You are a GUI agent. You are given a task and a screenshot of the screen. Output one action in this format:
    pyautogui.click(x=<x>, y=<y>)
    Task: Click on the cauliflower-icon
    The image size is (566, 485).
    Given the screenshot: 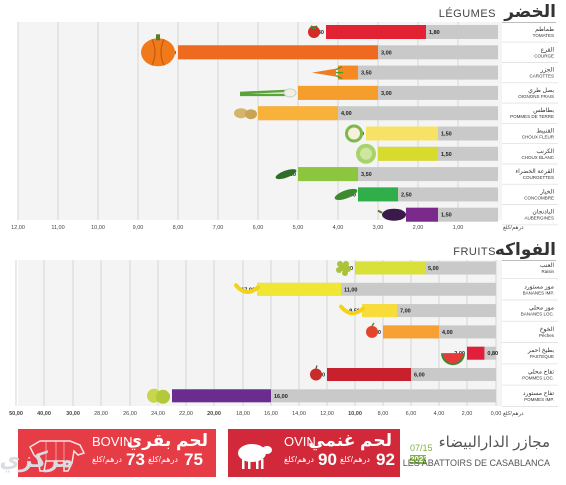 What is the action you would take?
    pyautogui.click(x=354, y=133)
    